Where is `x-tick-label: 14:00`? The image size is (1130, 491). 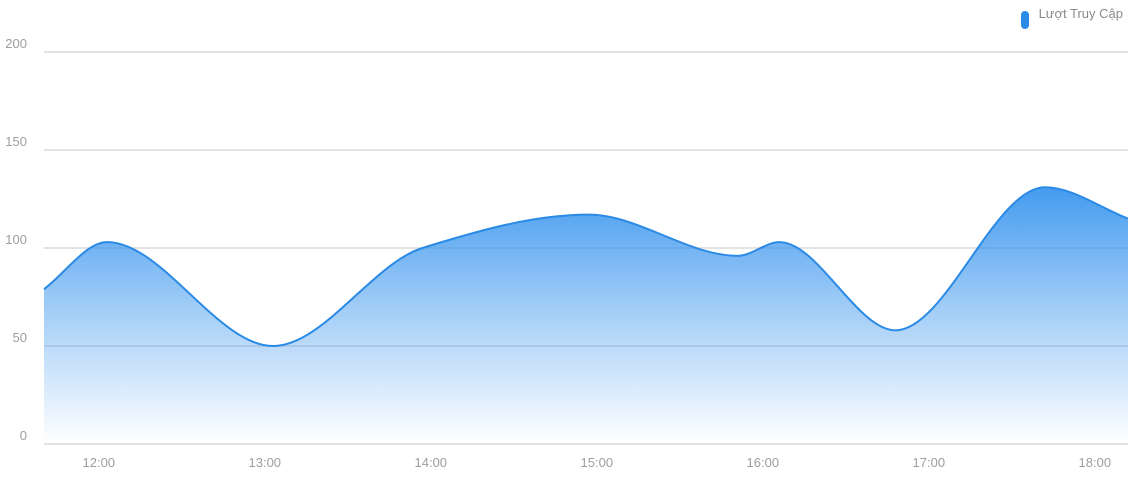
x-tick-label: 14:00 is located at coordinates (431, 462).